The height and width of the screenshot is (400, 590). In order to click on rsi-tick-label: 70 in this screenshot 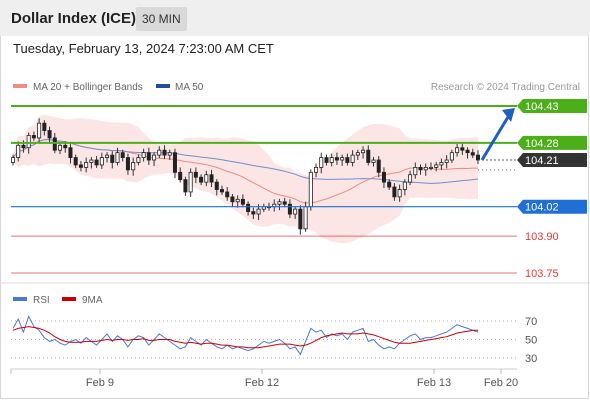, I will do `click(531, 322)`.